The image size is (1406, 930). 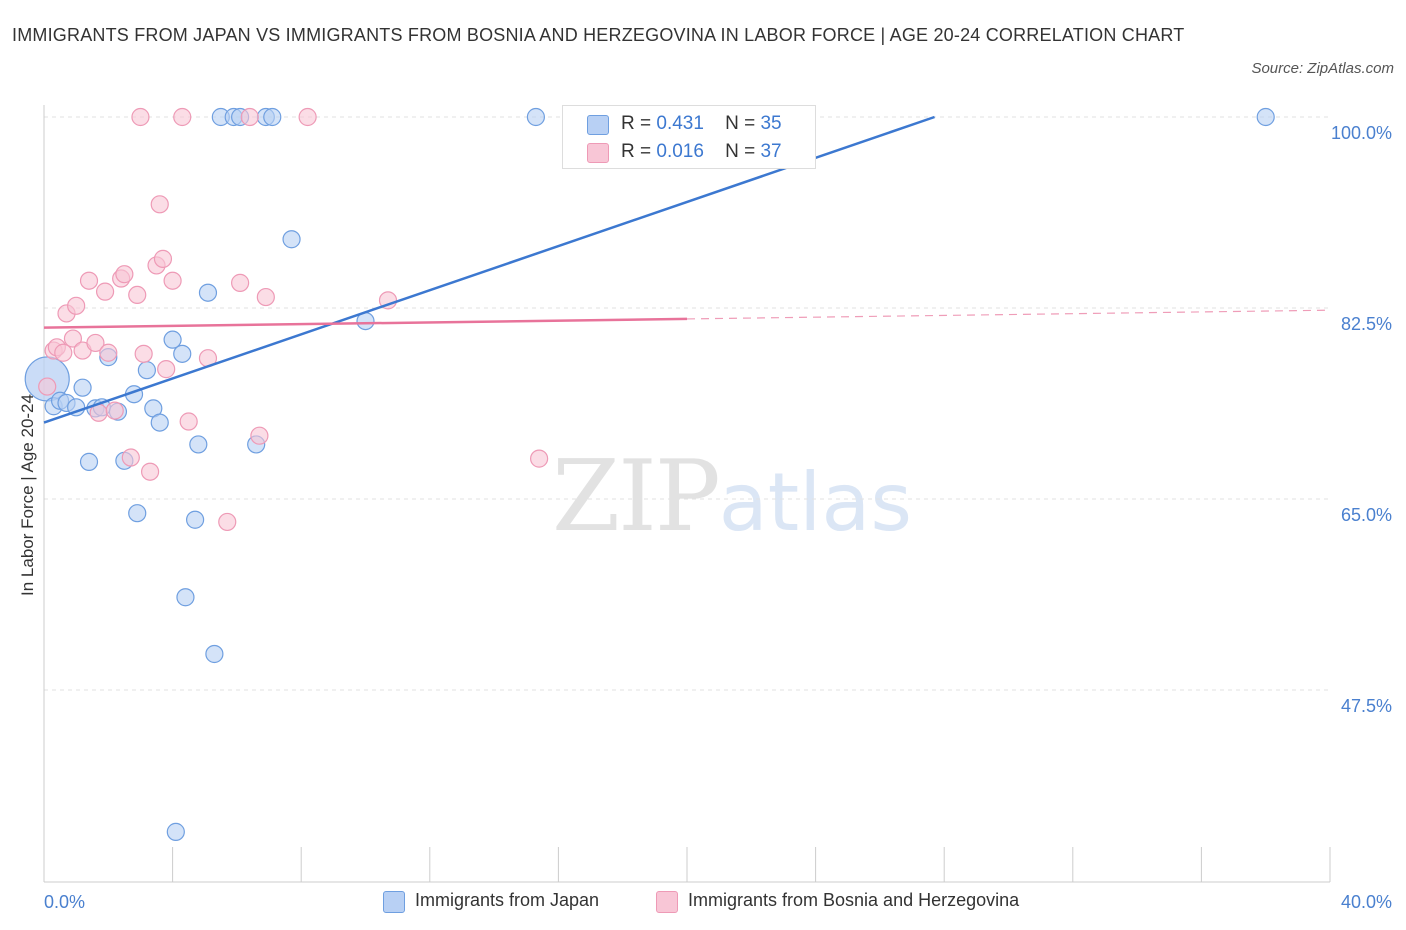 I want to click on legend-n-value-bosnia: 37, so click(x=771, y=151).